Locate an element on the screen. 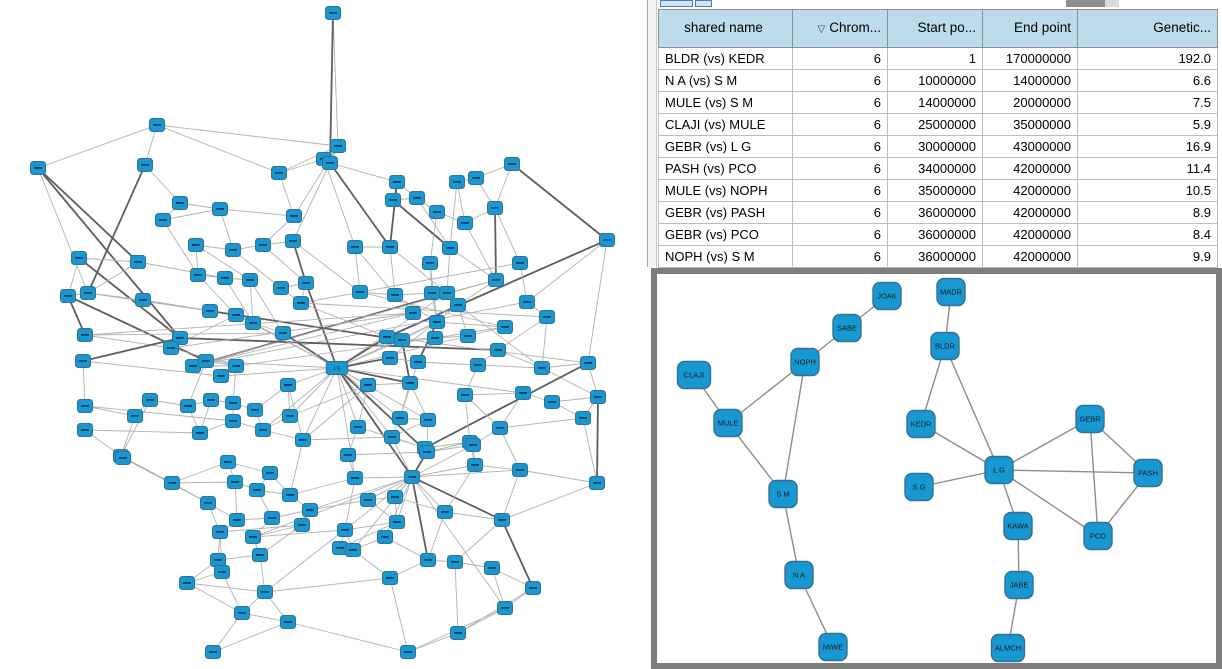 The image size is (1222, 669). network-node: CLAJI is located at coordinates (694, 375).